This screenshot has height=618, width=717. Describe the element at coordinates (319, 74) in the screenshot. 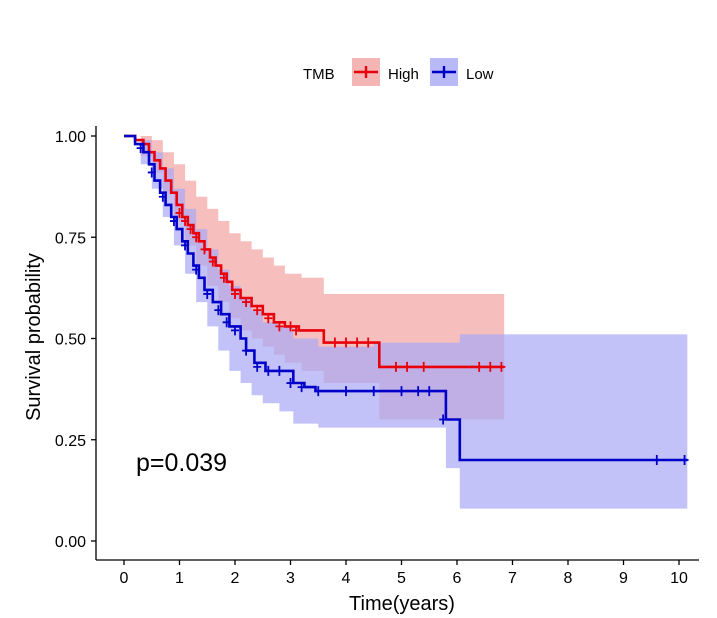

I see `legend-title: TMB` at that location.